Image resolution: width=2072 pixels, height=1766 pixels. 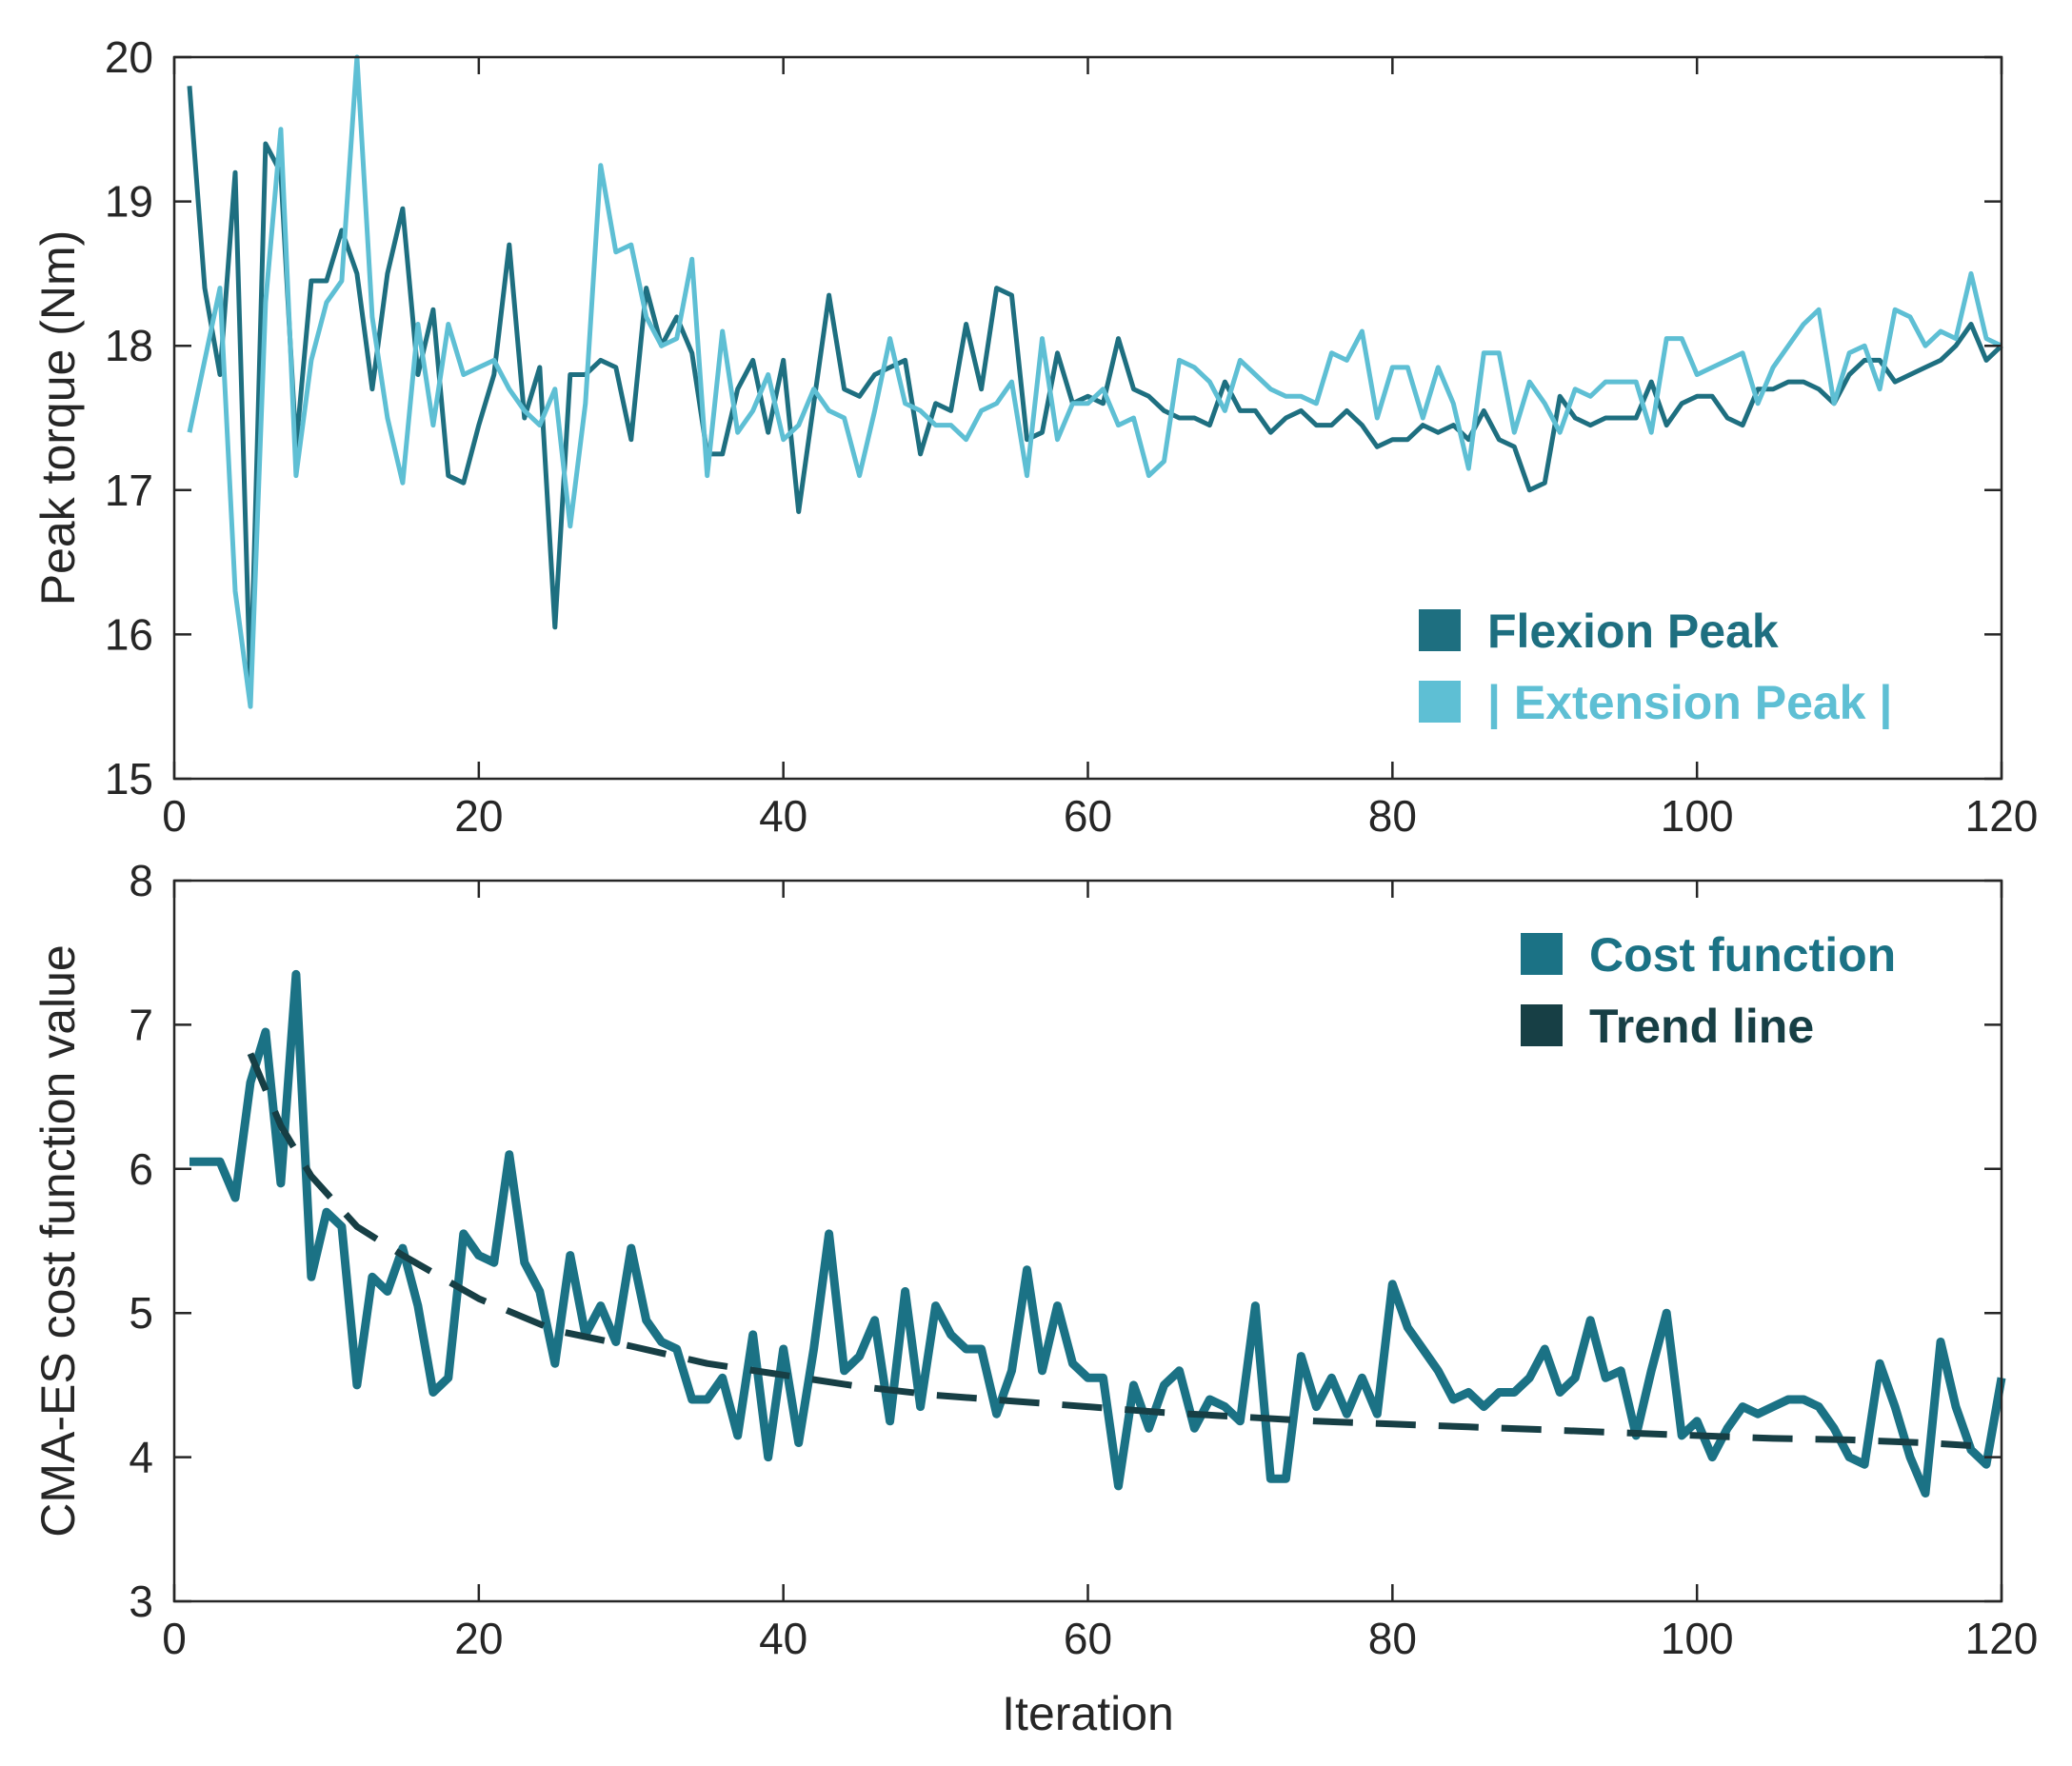 I want to click on torque-legend: Flexion Peak | Extension Peak |, so click(x=1655, y=667).